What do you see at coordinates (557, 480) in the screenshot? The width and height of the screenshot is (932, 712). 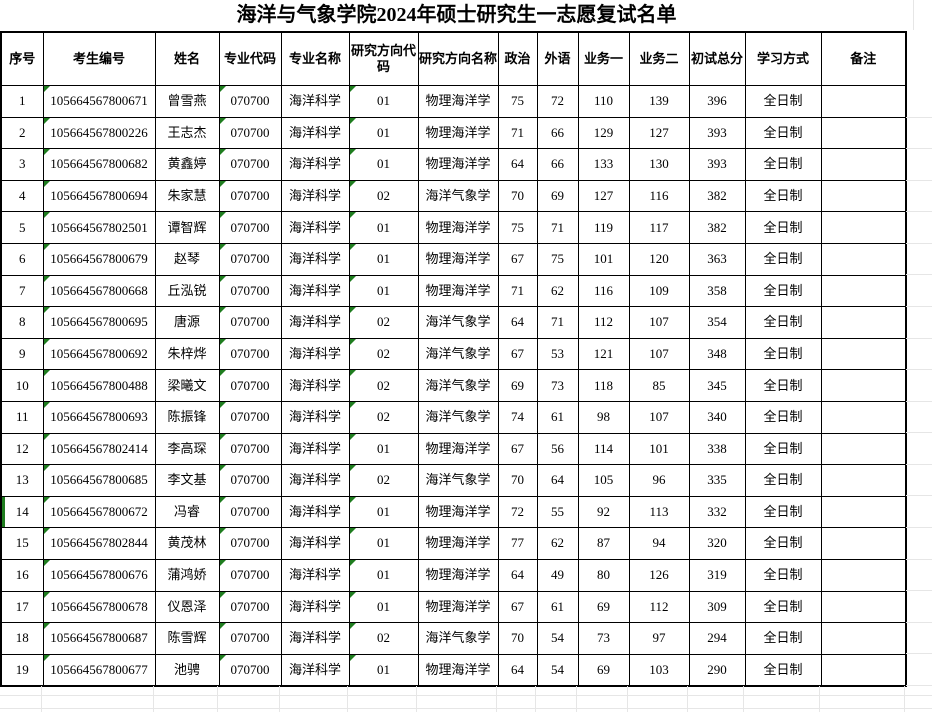 I see `cell-foreign_lang: 64` at bounding box center [557, 480].